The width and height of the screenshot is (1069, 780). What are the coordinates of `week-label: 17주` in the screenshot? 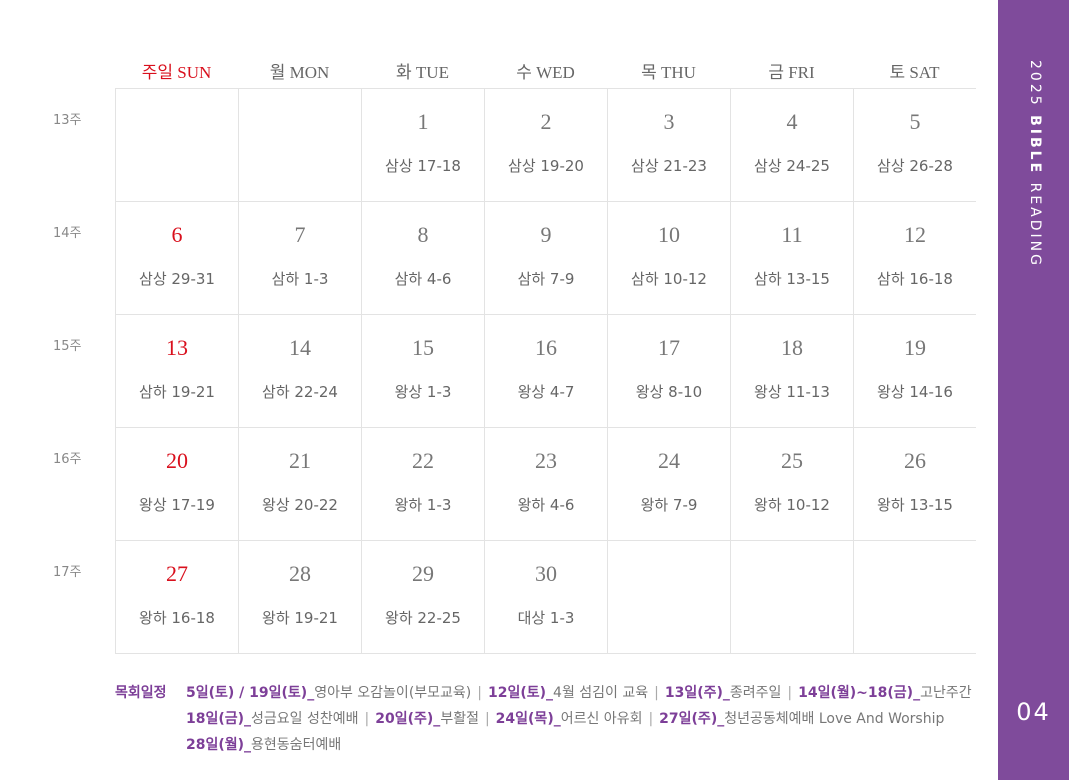 It's located at (67, 572).